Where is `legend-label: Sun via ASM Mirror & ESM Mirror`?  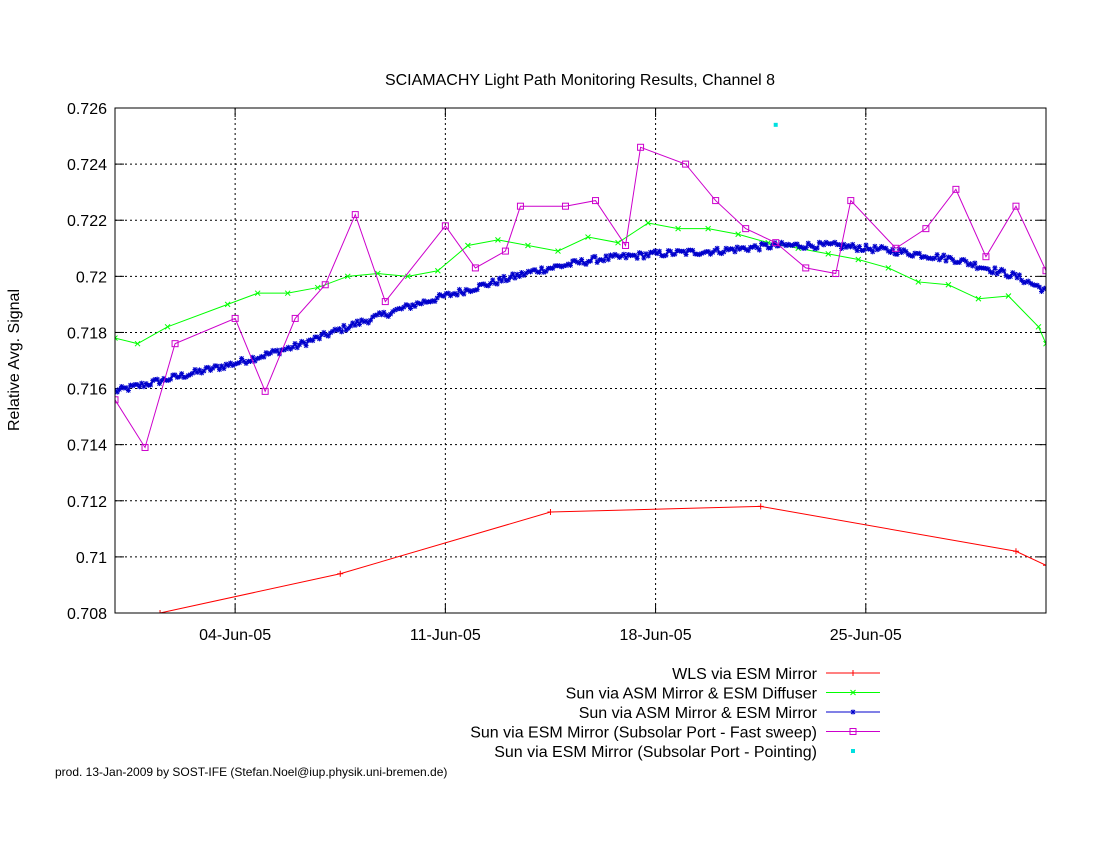 legend-label: Sun via ASM Mirror & ESM Mirror is located at coordinates (698, 713).